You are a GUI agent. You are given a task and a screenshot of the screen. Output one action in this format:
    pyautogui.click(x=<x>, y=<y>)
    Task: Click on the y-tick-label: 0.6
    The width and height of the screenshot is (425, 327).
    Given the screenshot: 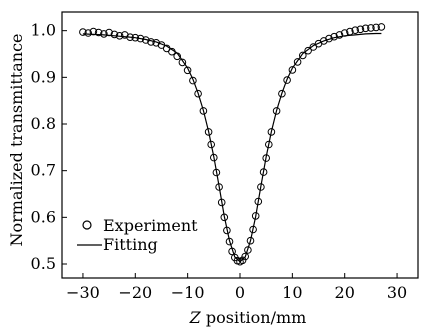 What is the action you would take?
    pyautogui.click(x=43, y=216)
    